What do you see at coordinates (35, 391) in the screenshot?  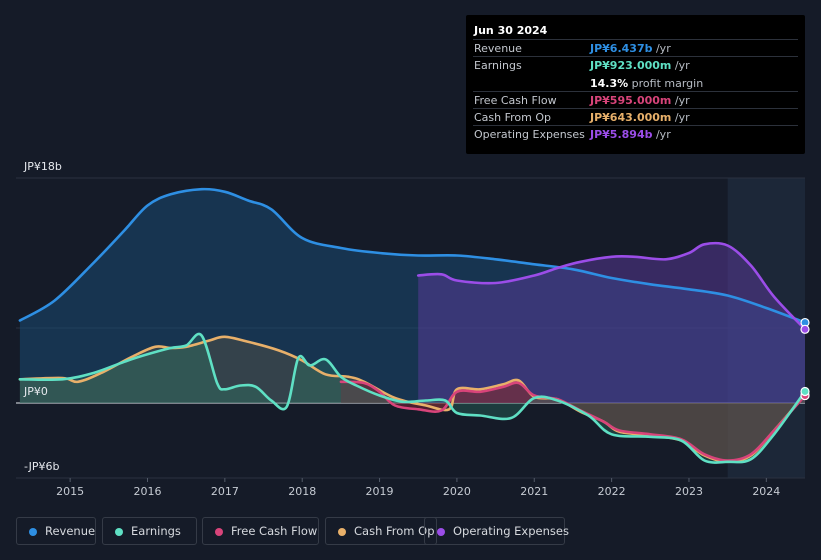 I see `y-axis-label: JP¥0` at bounding box center [35, 391].